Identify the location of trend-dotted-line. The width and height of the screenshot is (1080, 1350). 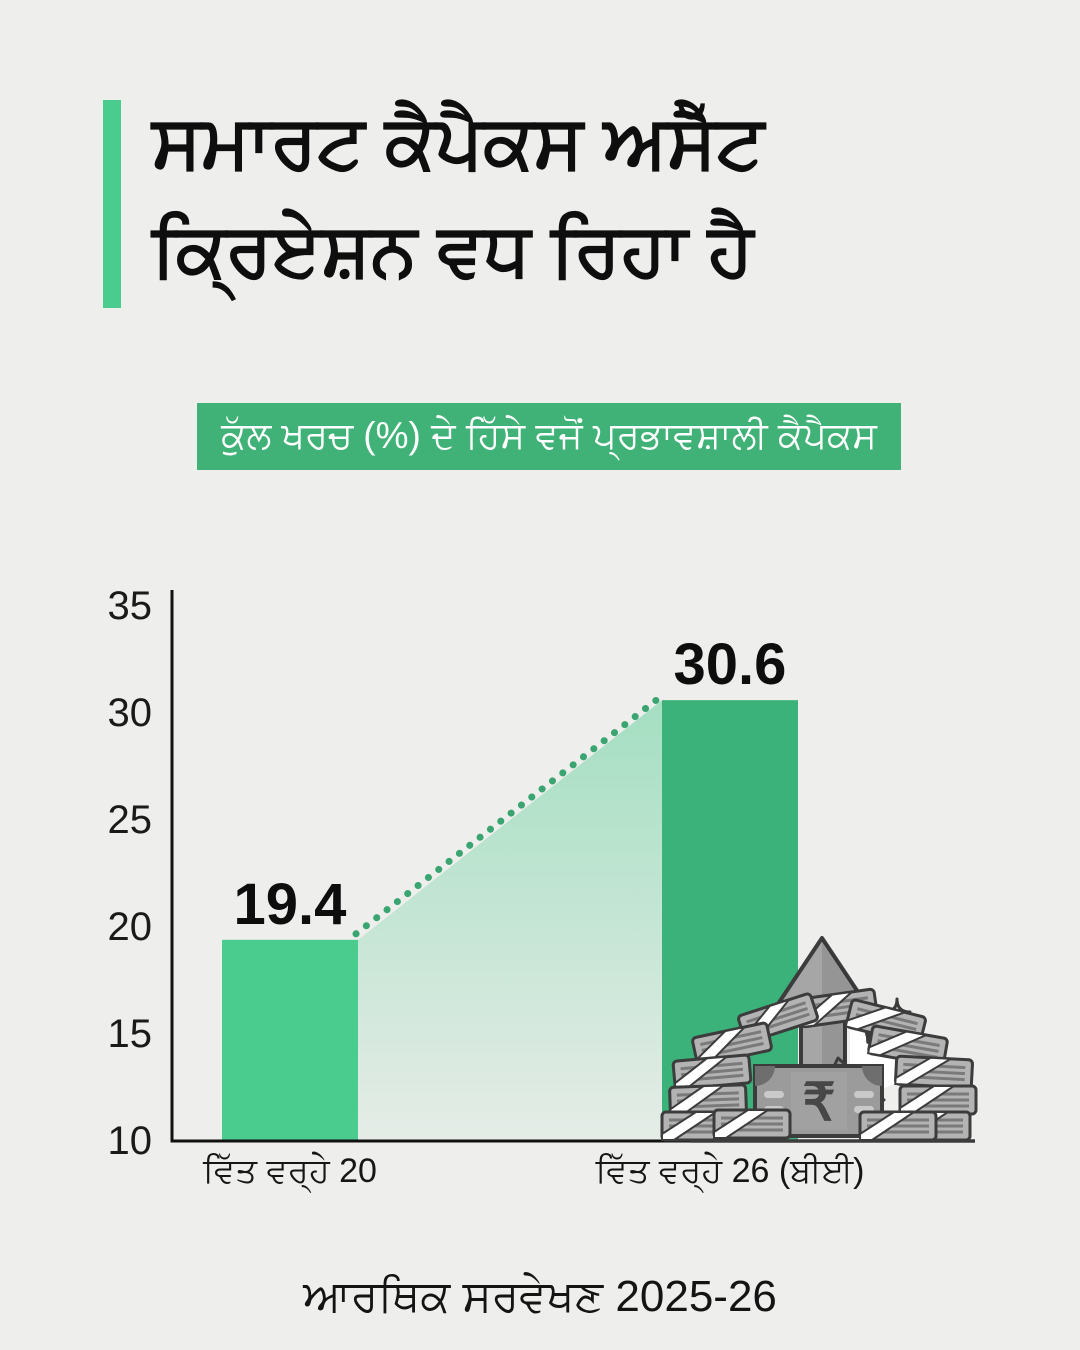
(510, 814).